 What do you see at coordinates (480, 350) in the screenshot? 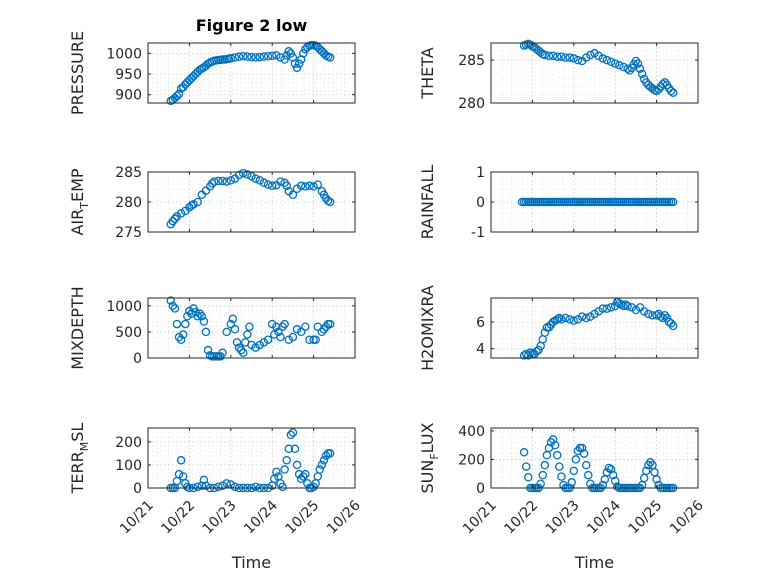
I see `y-tick-label: 4` at bounding box center [480, 350].